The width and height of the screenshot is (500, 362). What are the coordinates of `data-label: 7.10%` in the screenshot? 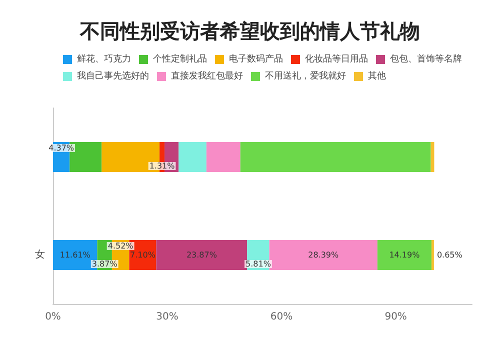 It's located at (143, 255).